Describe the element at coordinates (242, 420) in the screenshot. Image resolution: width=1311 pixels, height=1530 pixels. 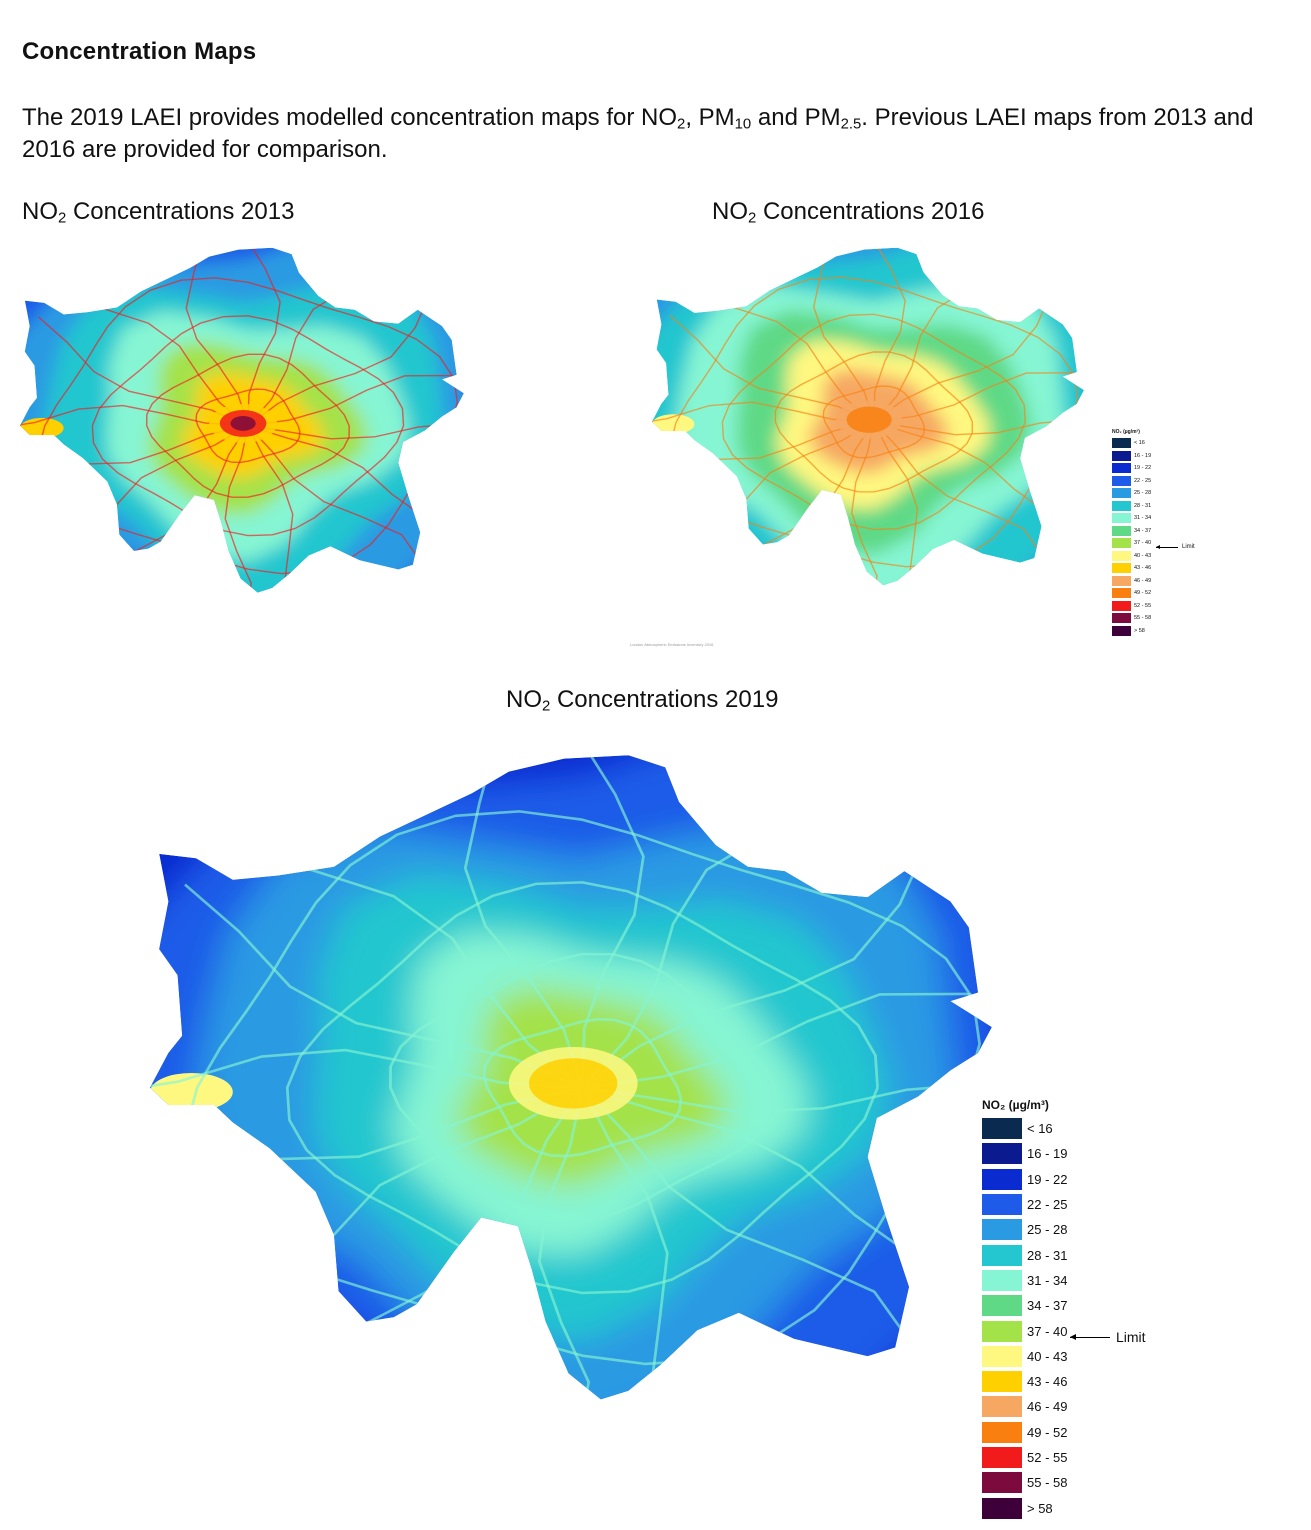
I see `map-2013` at that location.